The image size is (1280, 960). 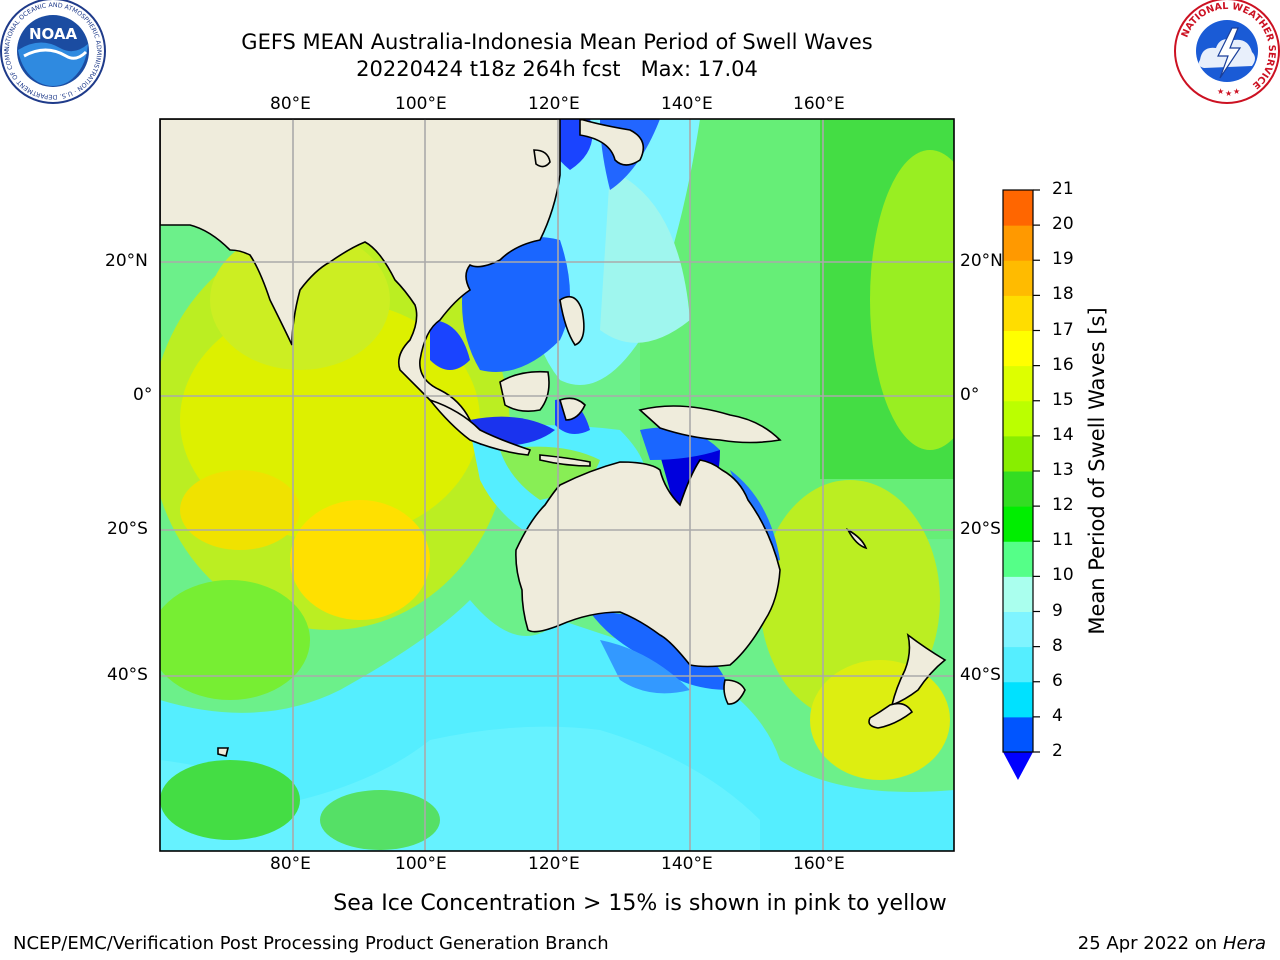 What do you see at coordinates (687, 864) in the screenshot?
I see `lon-label-bottom: 140°E` at bounding box center [687, 864].